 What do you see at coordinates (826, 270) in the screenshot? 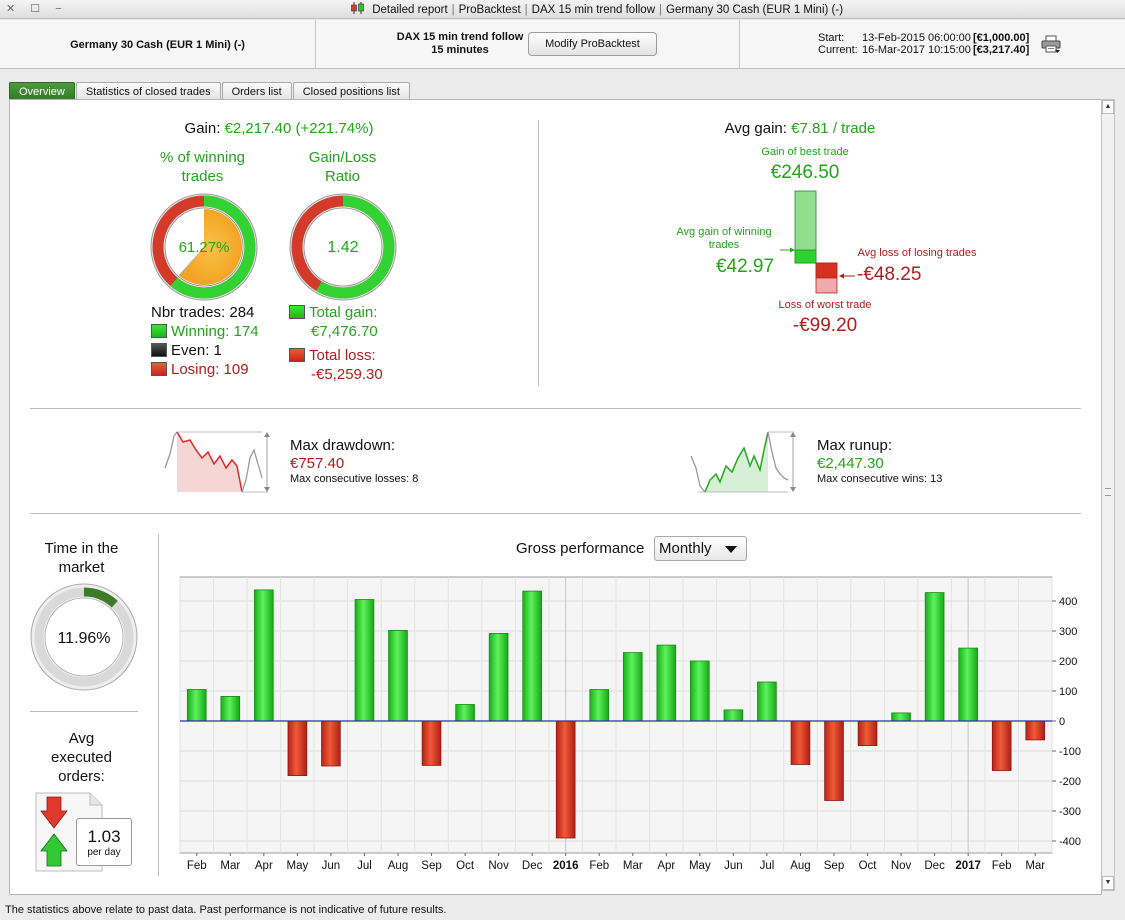
I see `avg-loss-bar` at bounding box center [826, 270].